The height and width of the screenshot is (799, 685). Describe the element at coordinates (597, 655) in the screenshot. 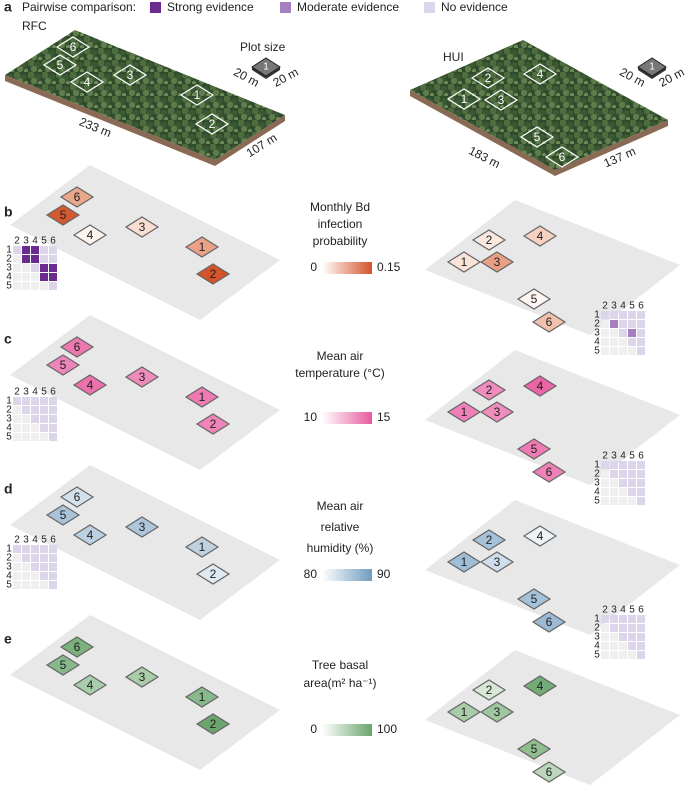

I see `matrix-row-label: 5` at that location.